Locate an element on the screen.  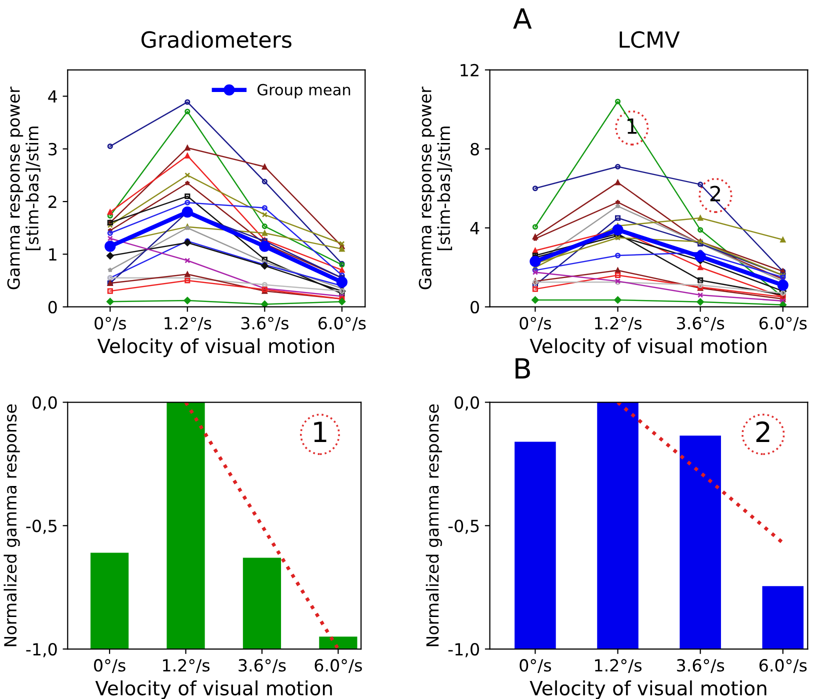
y-tick-label: 12 is located at coordinates (469, 70).